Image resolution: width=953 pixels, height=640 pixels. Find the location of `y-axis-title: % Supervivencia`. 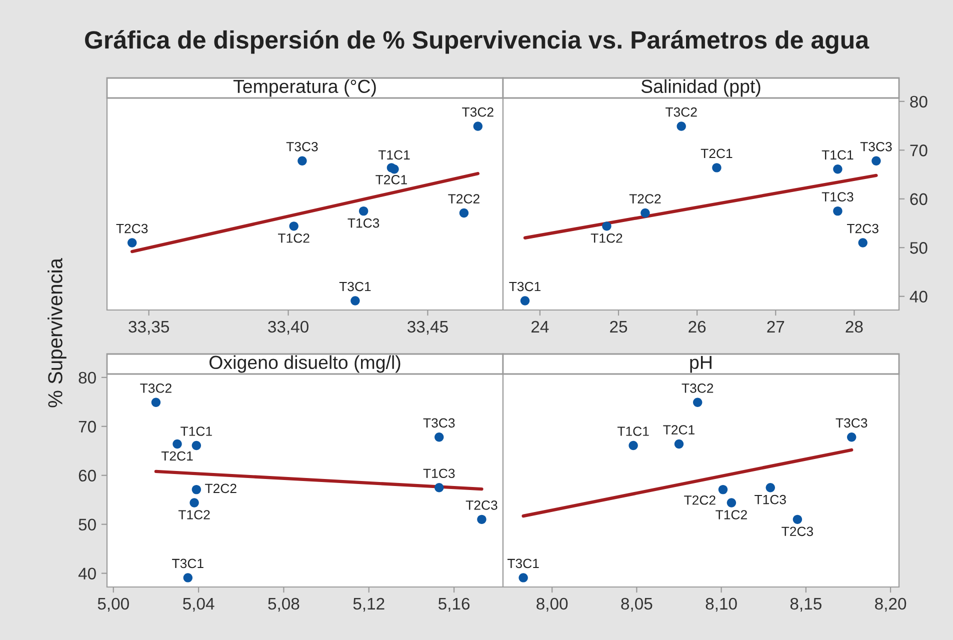

y-axis-title: % Supervivencia is located at coordinates (57, 333).